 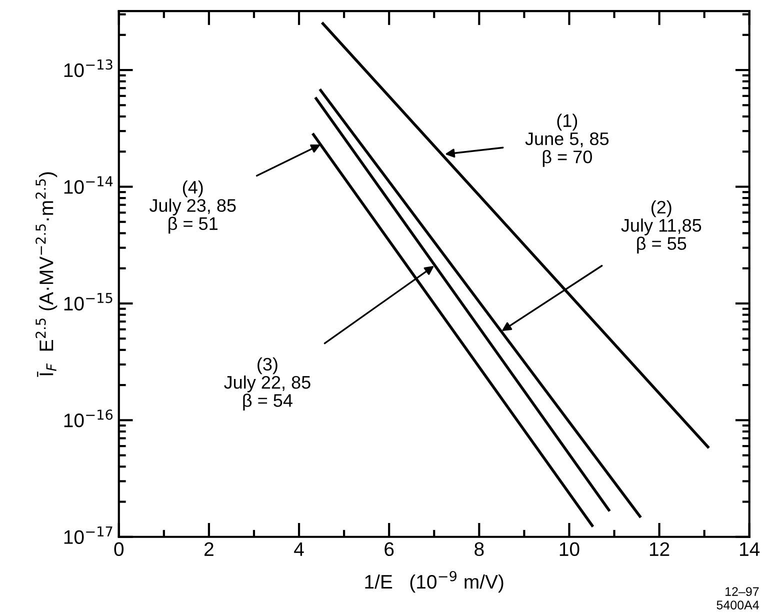 What do you see at coordinates (119, 549) in the screenshot?
I see `x-tick-label: 0` at bounding box center [119, 549].